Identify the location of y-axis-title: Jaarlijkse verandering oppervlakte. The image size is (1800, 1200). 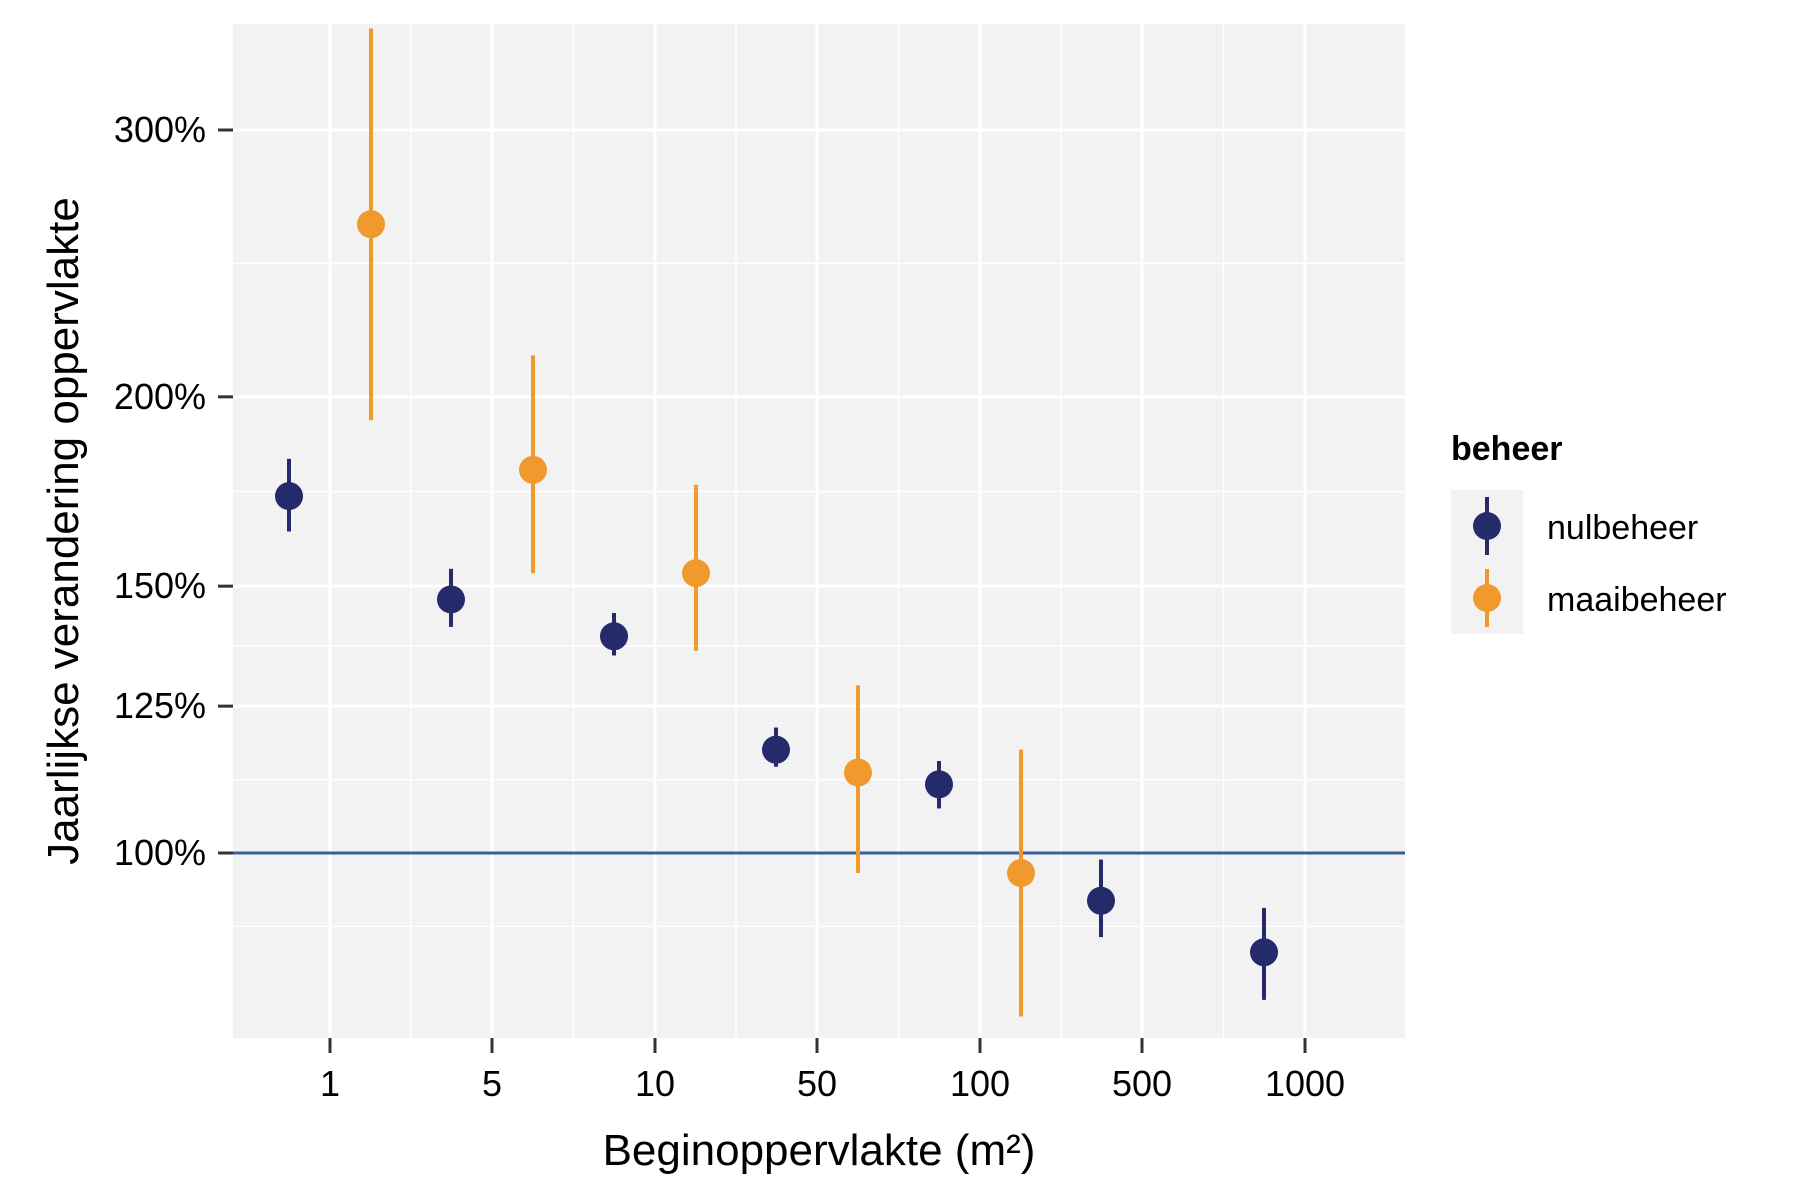
(63, 531).